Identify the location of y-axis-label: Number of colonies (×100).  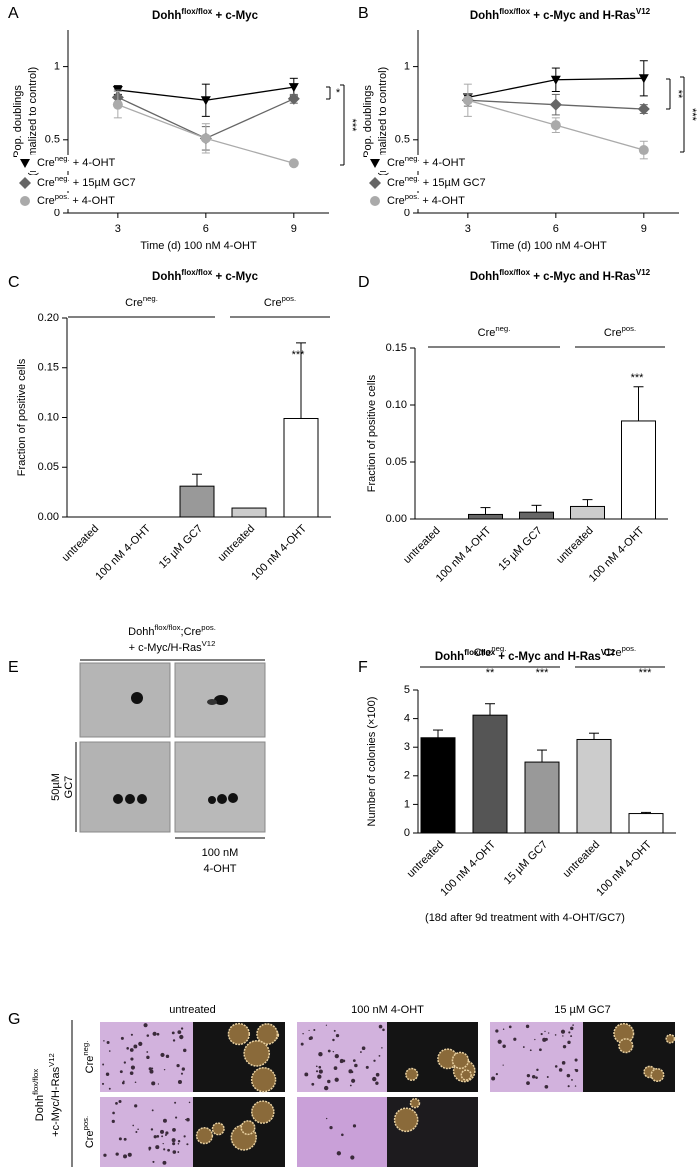
(372, 762).